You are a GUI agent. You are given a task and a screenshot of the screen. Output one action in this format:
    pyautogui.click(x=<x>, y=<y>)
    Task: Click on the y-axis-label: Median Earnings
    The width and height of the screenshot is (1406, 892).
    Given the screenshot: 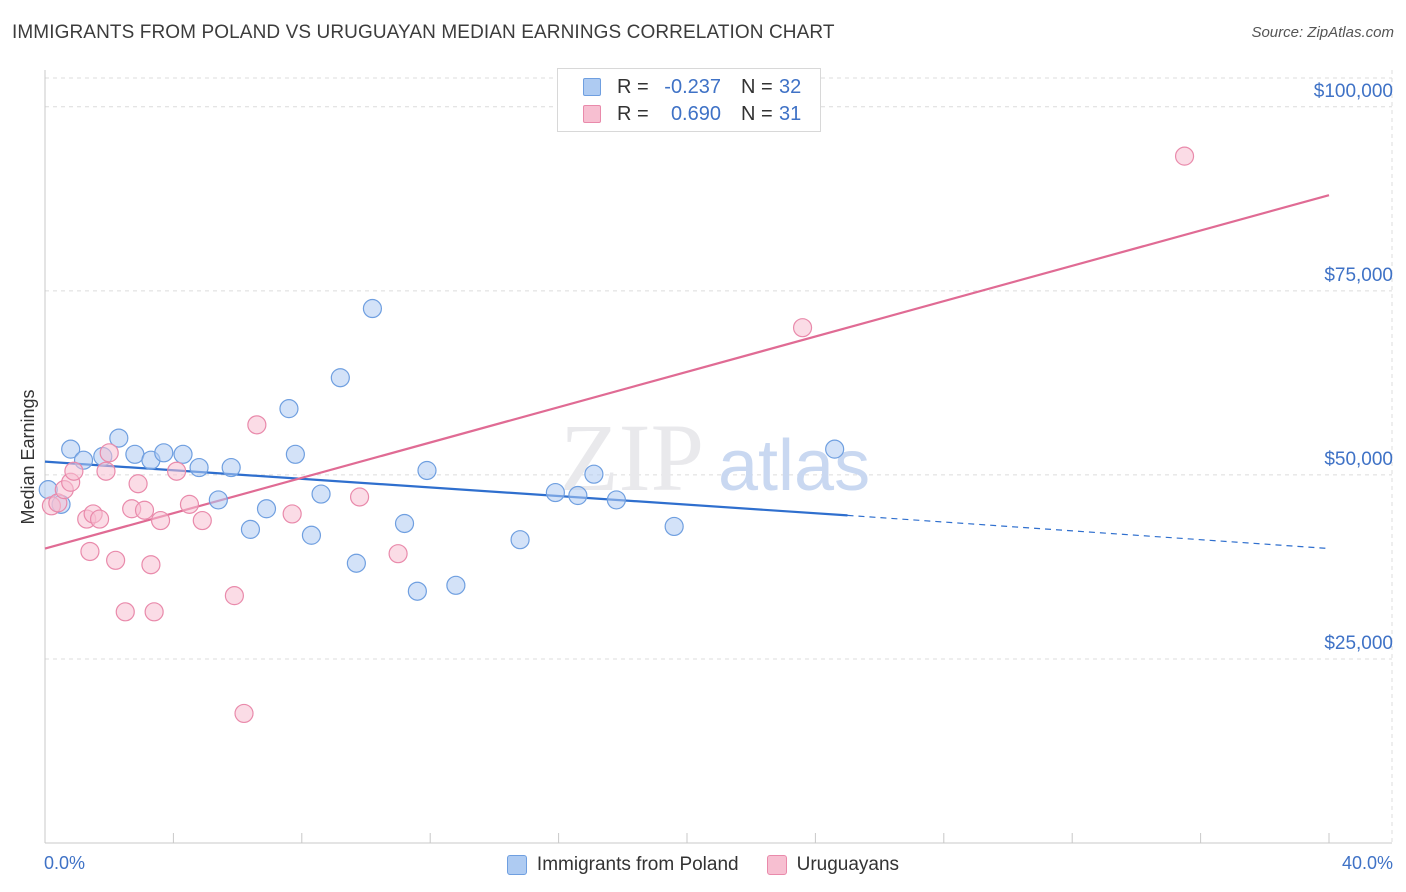 What is the action you would take?
    pyautogui.click(x=28, y=456)
    